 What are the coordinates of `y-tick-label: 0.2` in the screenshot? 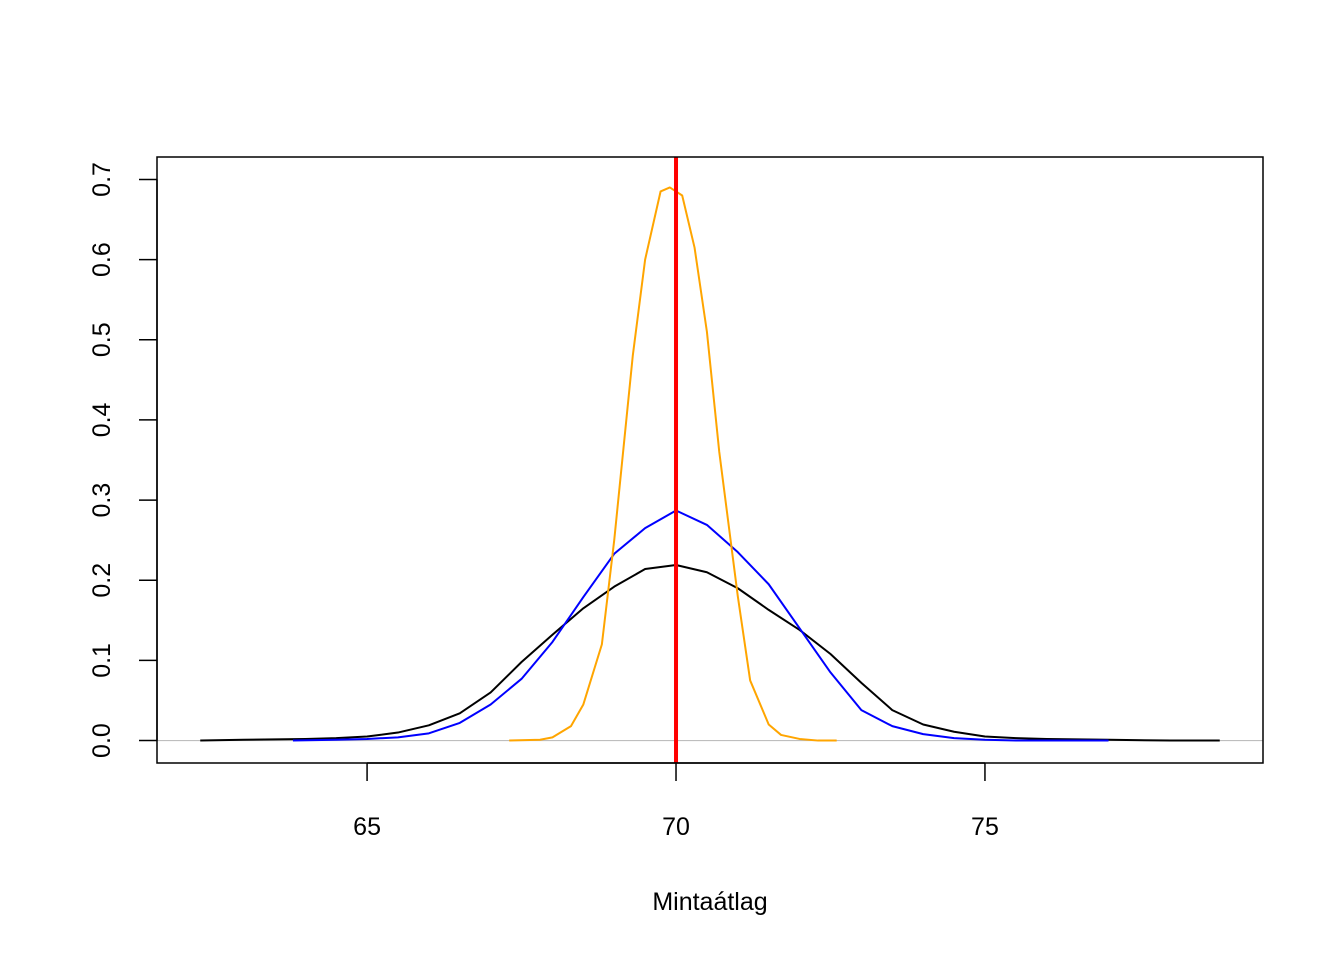 It's located at (102, 580).